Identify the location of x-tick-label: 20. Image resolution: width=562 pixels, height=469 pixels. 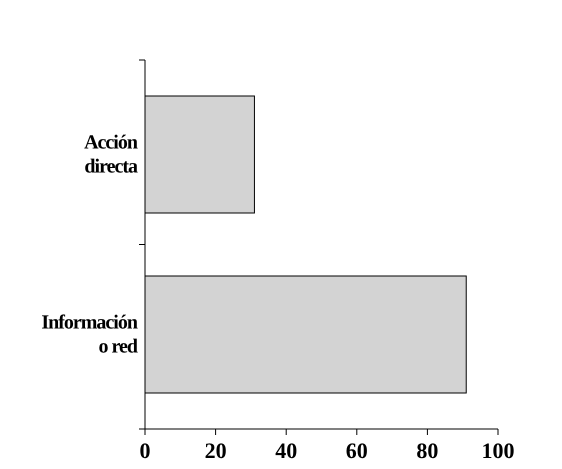
(215, 450).